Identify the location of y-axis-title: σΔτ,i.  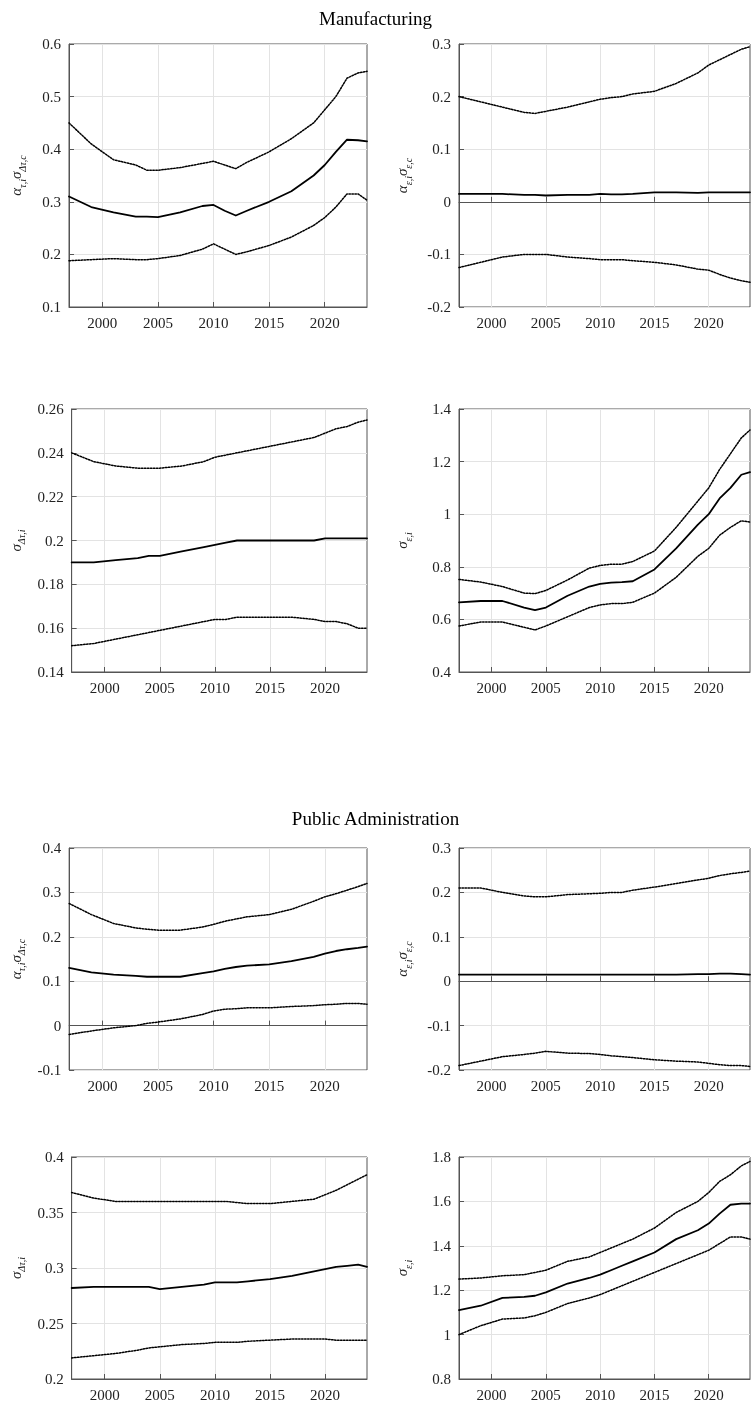
(17, 540).